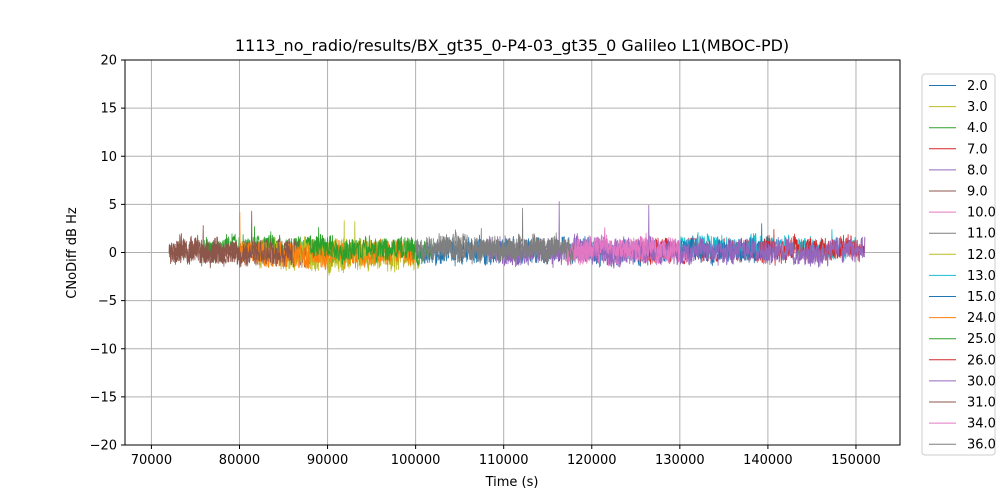 The height and width of the screenshot is (500, 1000). What do you see at coordinates (977, 170) in the screenshot?
I see `legend-label: 8.0` at bounding box center [977, 170].